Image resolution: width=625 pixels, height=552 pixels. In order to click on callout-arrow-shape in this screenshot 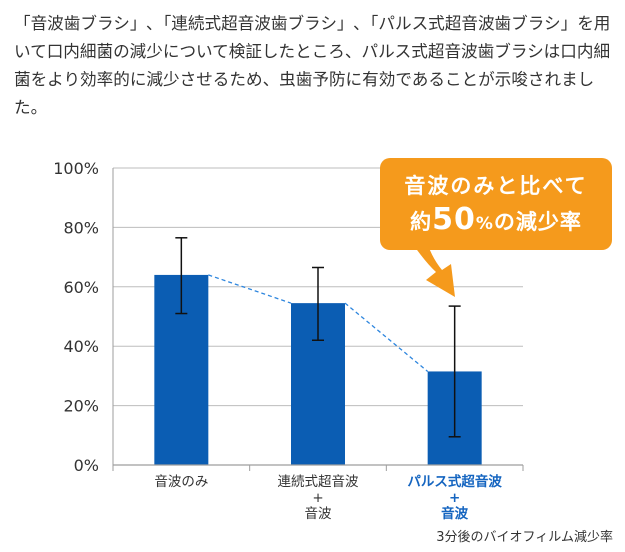, I will do `click(432, 268)`.